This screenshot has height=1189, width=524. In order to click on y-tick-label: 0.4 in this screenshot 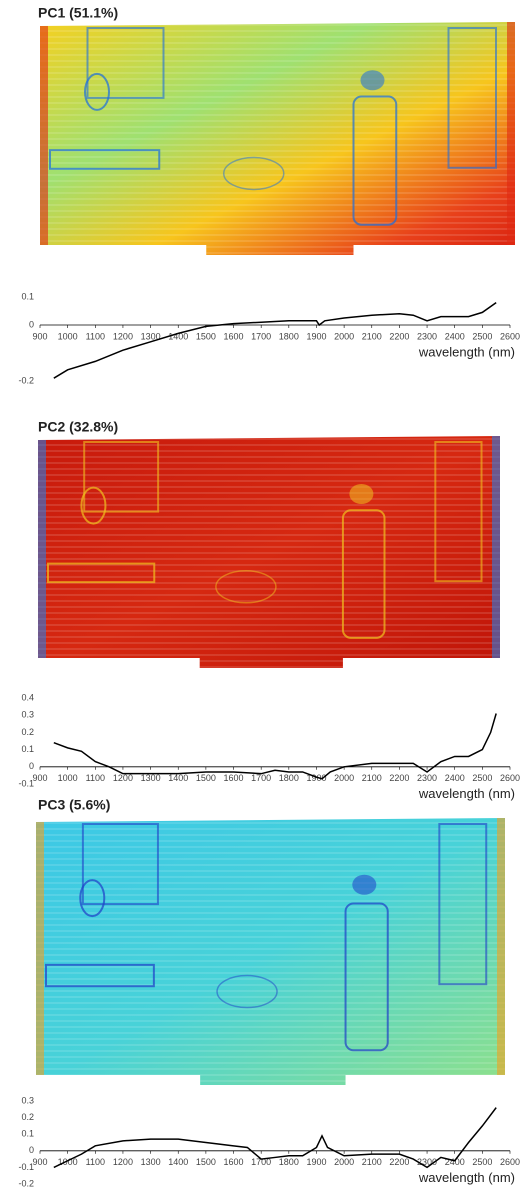, I will do `click(27, 697)`.